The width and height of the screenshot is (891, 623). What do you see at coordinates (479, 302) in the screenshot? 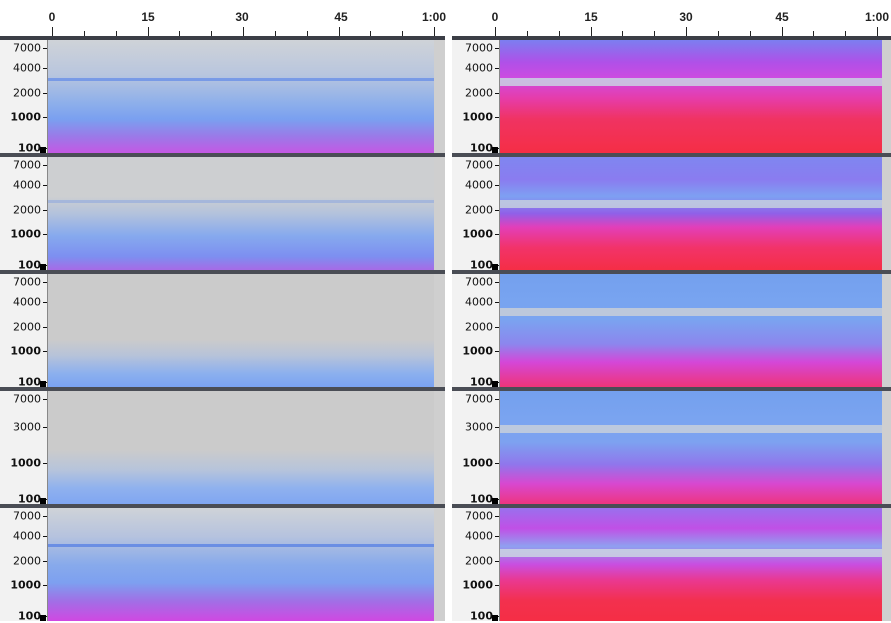
I see `frequency-label: 4000` at bounding box center [479, 302].